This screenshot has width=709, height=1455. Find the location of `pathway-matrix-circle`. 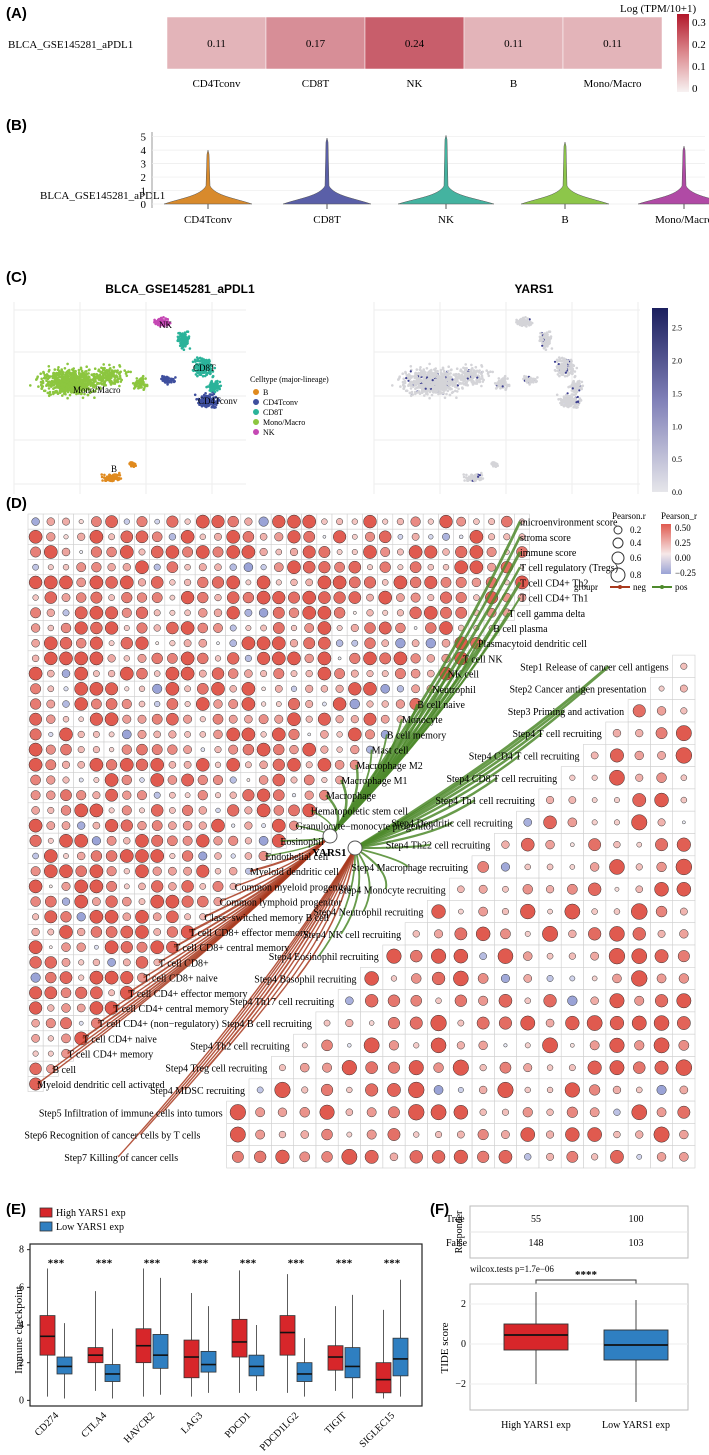

pathway-matrix-circle is located at coordinates (616, 822).